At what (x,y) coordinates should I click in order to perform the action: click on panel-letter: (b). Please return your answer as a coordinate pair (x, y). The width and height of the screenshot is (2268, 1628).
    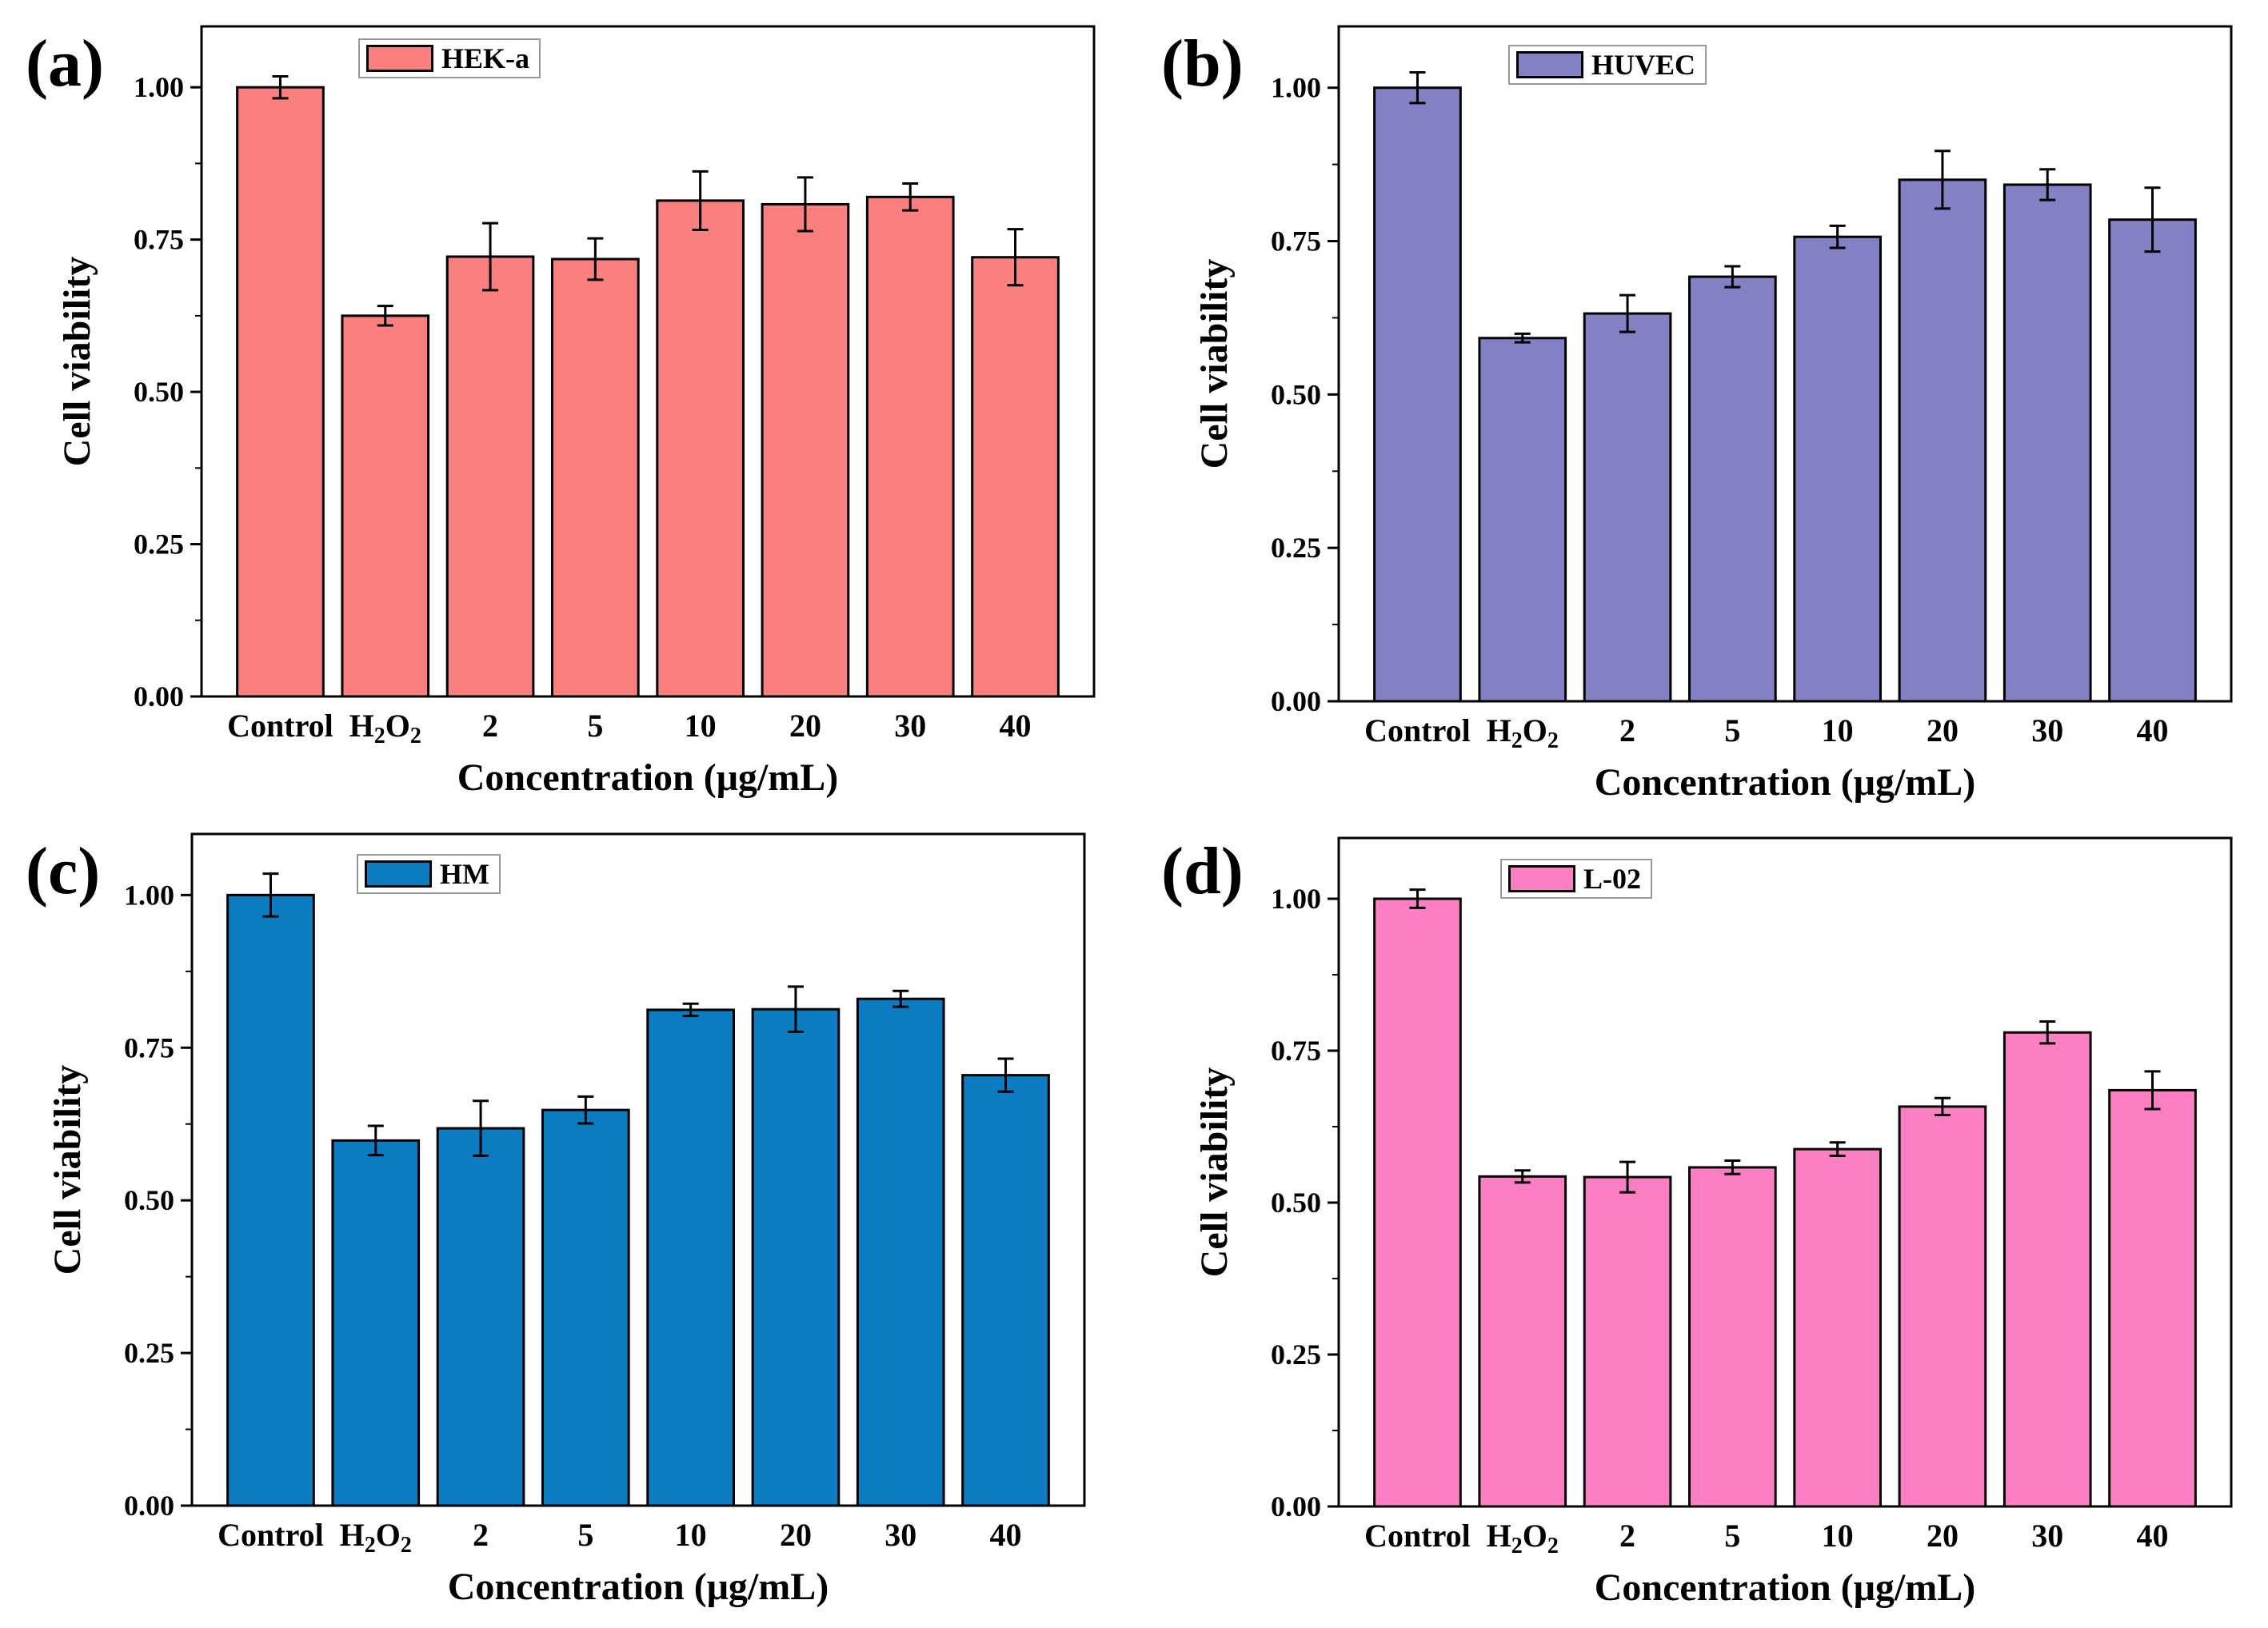
    Looking at the image, I should click on (1202, 63).